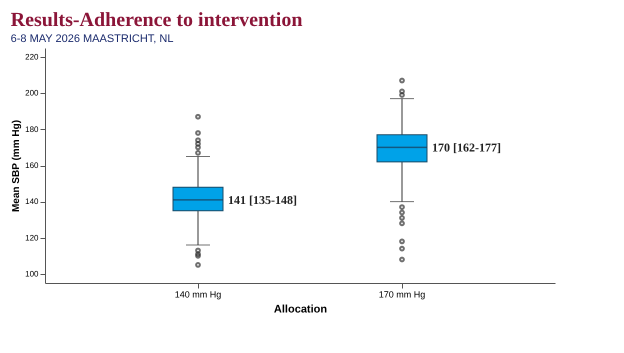 The width and height of the screenshot is (624, 353). What do you see at coordinates (32, 93) in the screenshot?
I see `y-tick-label: 200` at bounding box center [32, 93].